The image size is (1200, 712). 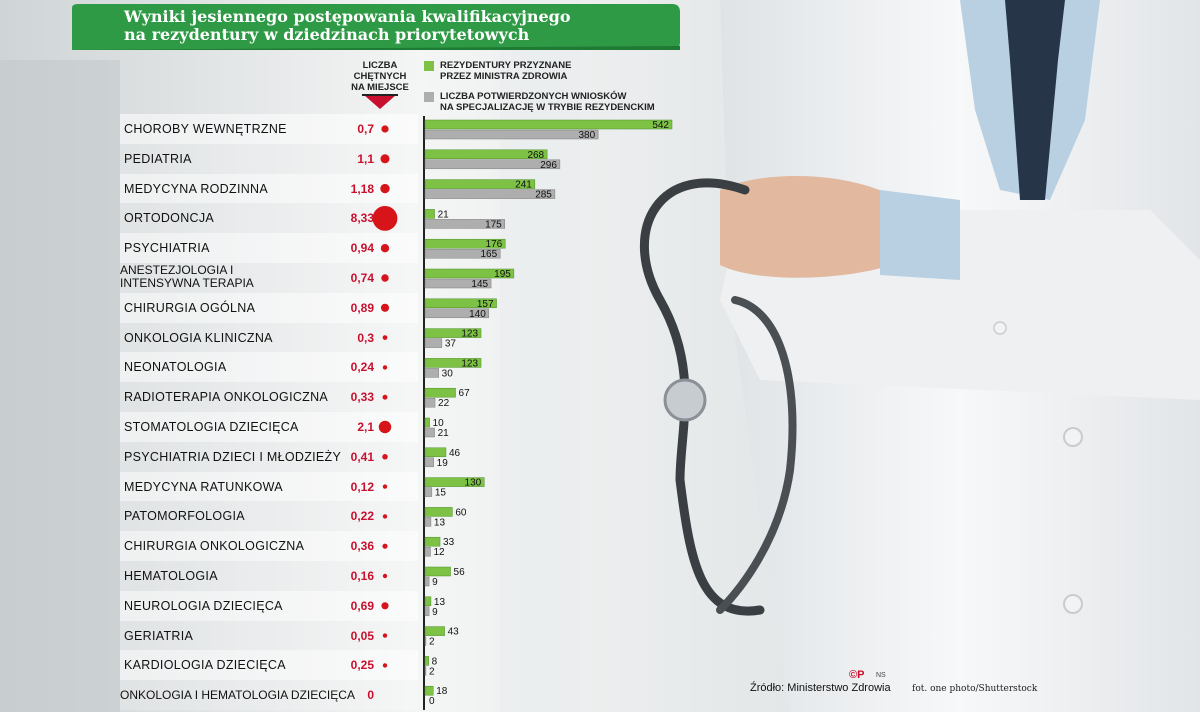 What do you see at coordinates (158, 158) in the screenshot?
I see `specialty-label: PEDIATRIA` at bounding box center [158, 158].